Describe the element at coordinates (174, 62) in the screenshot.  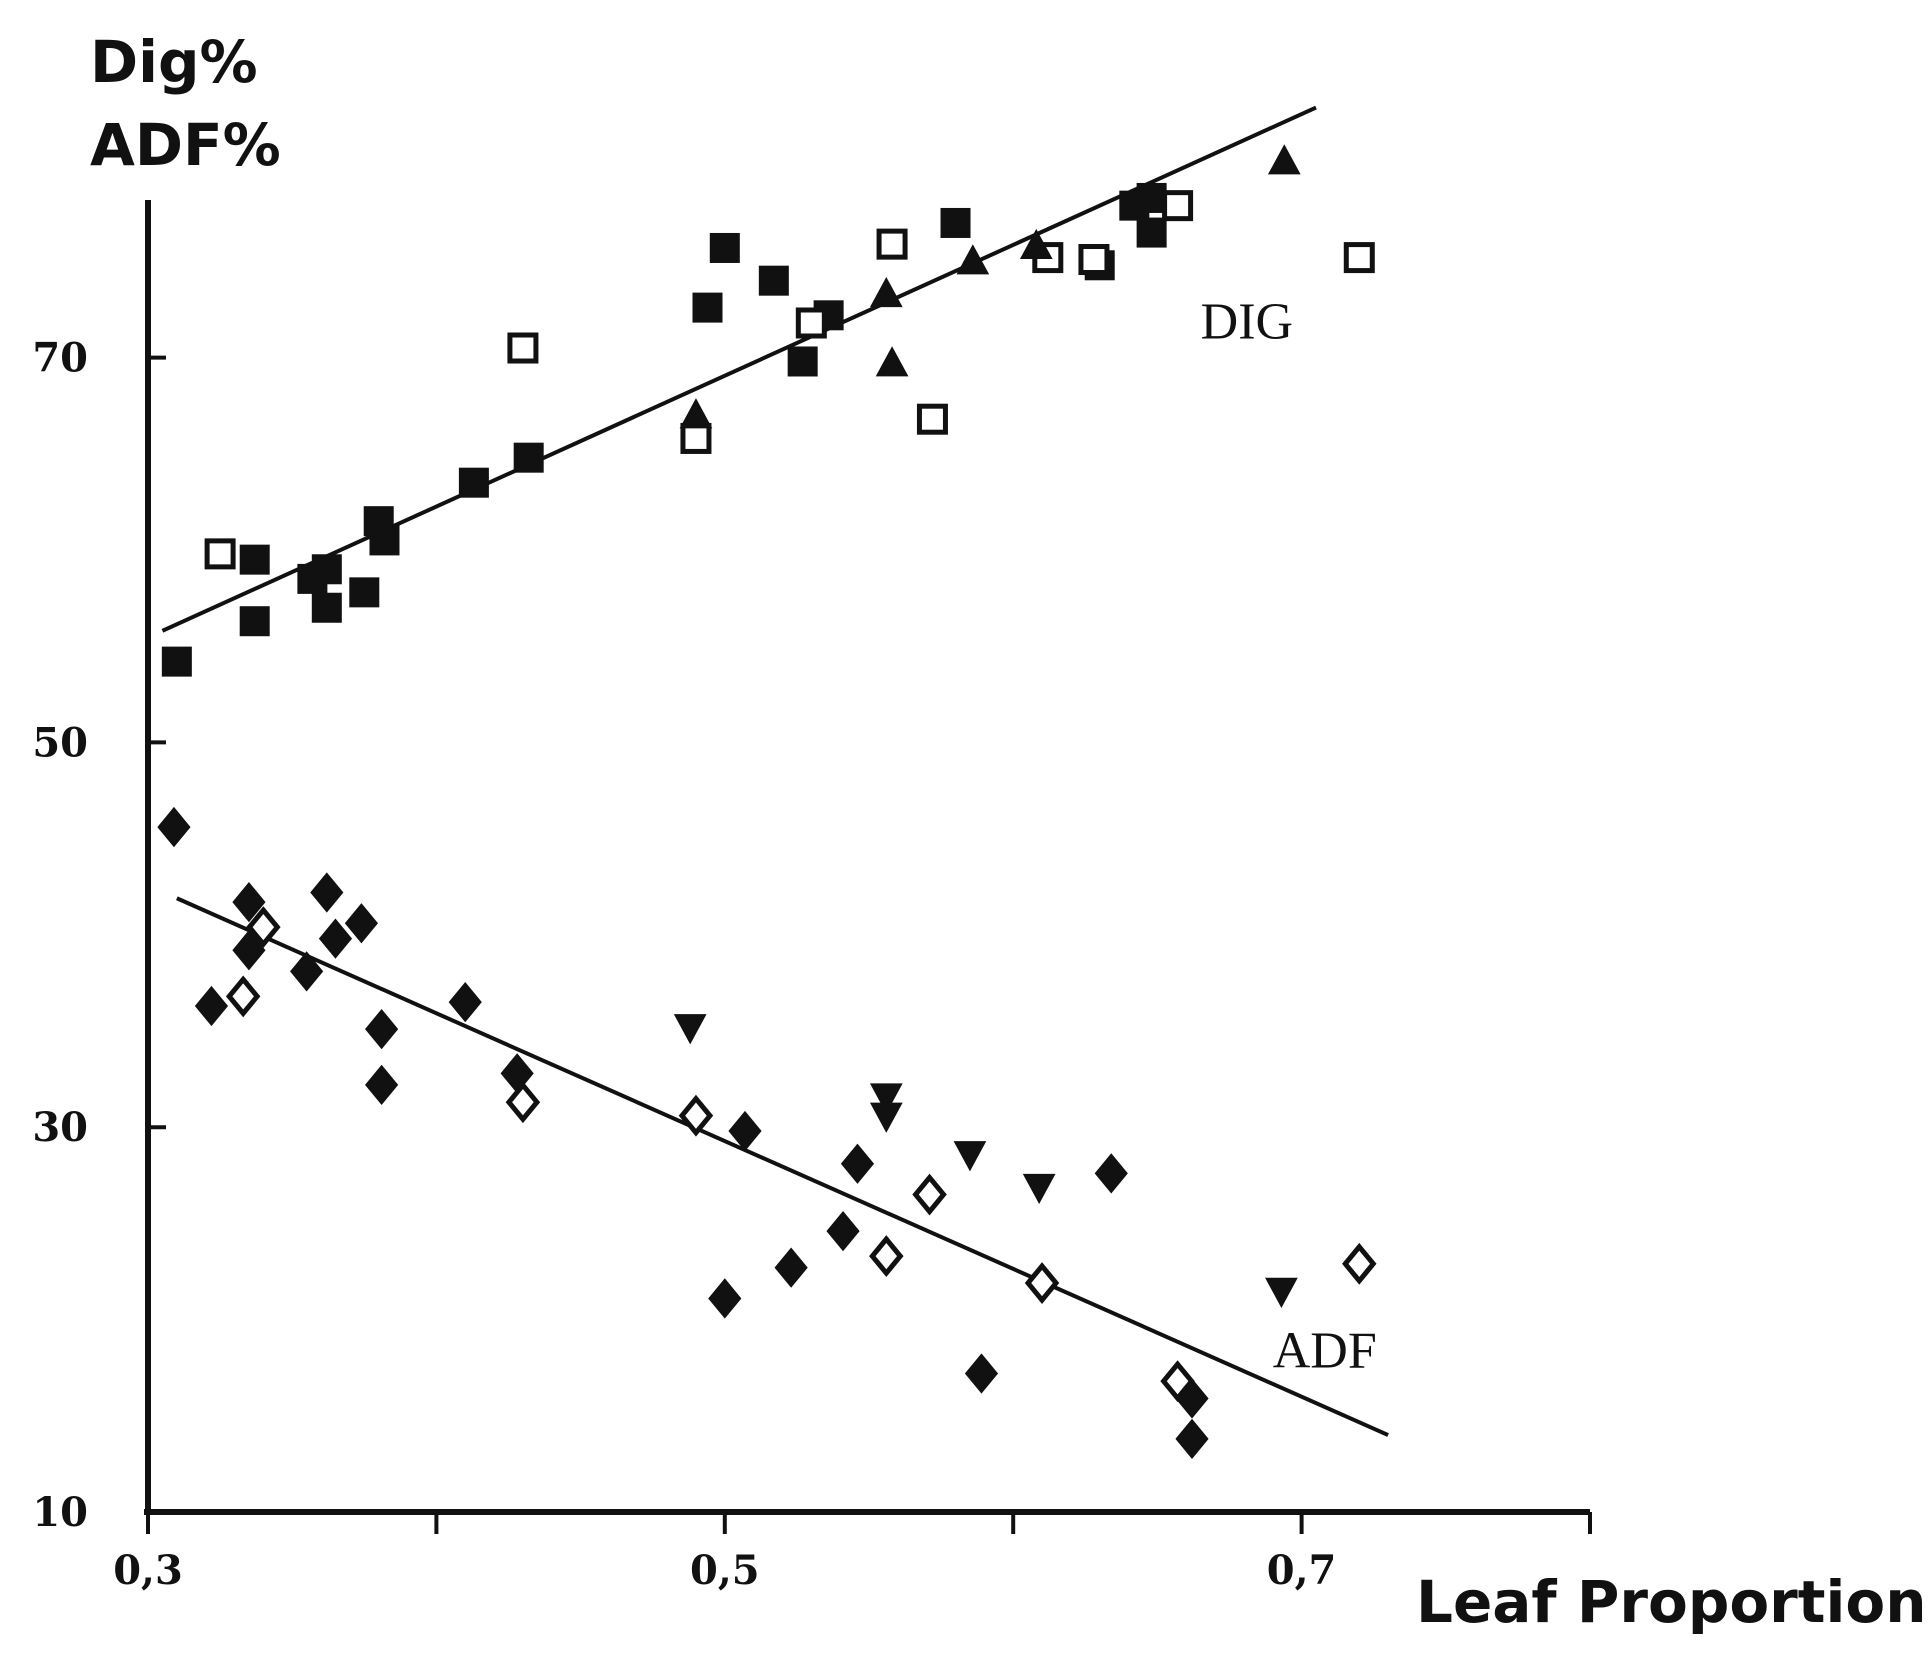
I see `y-axis-title-line-1: Dig%` at that location.